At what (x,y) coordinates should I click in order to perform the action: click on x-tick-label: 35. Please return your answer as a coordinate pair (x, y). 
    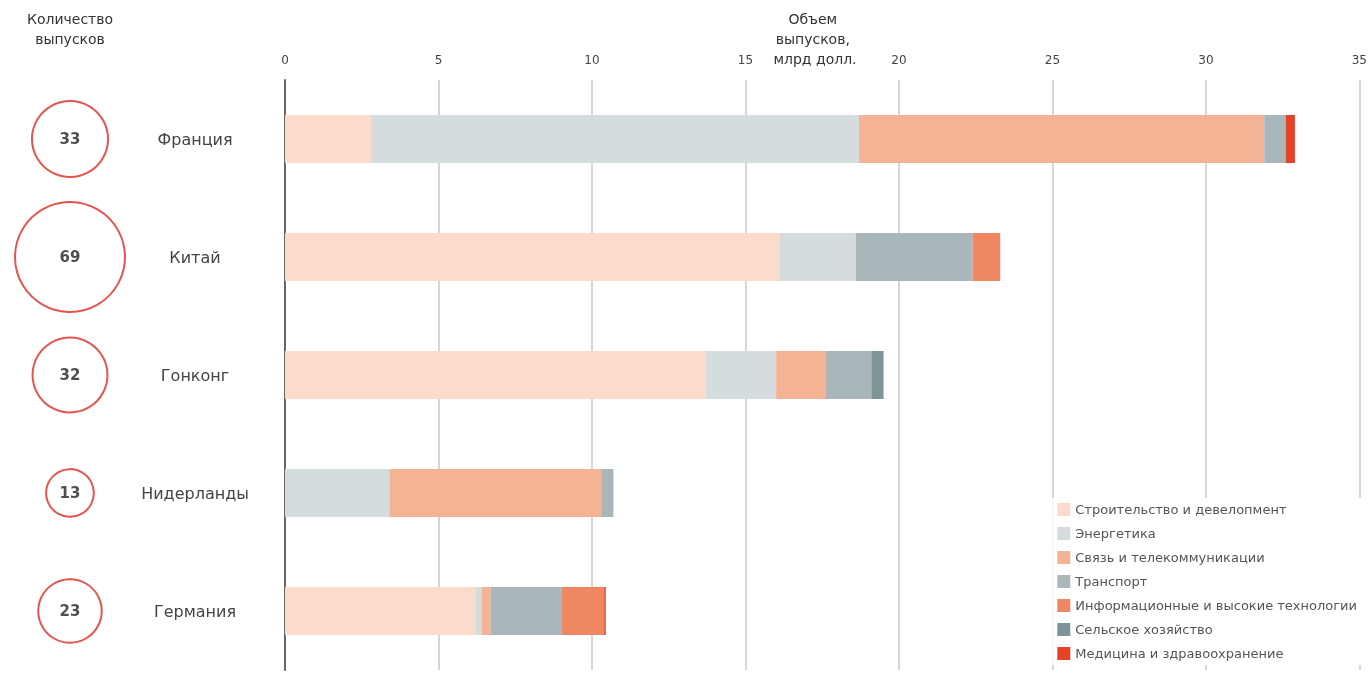
    Looking at the image, I should click on (1359, 60).